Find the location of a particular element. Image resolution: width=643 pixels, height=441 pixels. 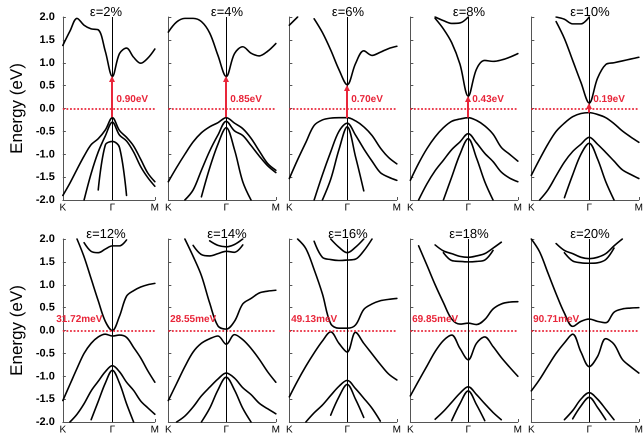

annotation: 0.85eV is located at coordinates (246, 99).